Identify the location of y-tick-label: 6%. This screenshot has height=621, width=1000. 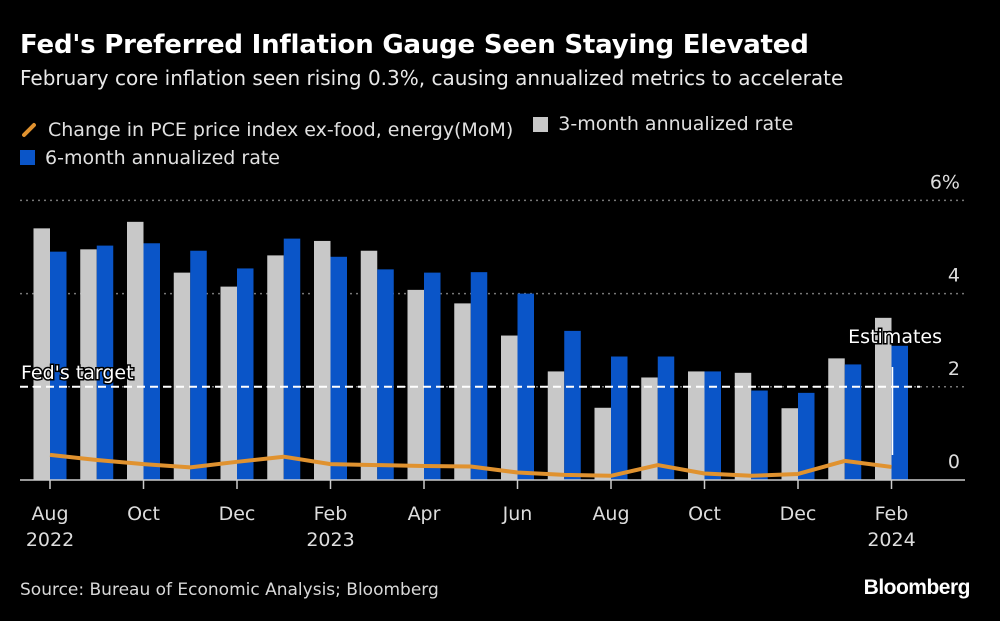
(945, 182).